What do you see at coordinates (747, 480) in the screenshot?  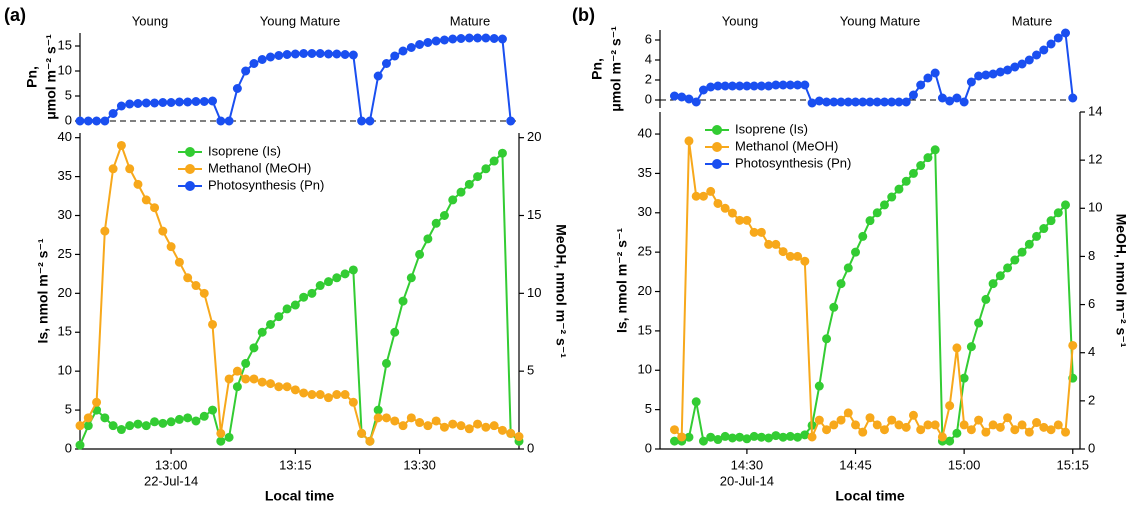 I see `date-label: 20-Jul-14` at bounding box center [747, 480].